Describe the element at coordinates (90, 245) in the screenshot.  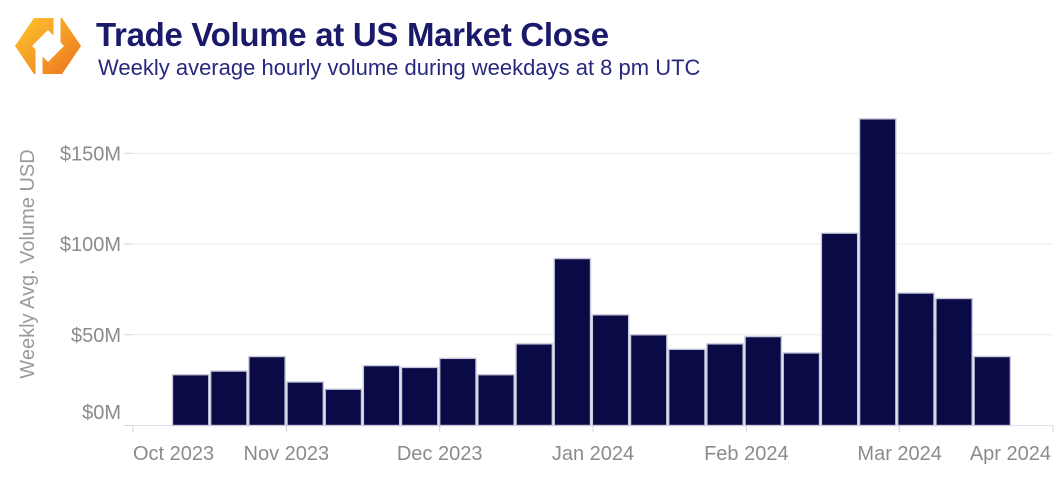
I see `y-tick-label-100: $100M` at that location.